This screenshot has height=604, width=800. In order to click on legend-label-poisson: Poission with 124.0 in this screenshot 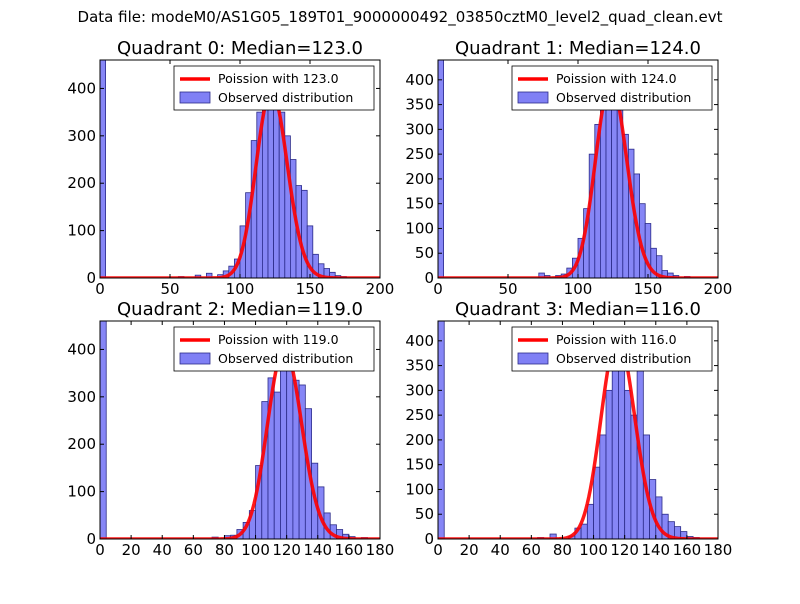, I will do `click(616, 78)`.